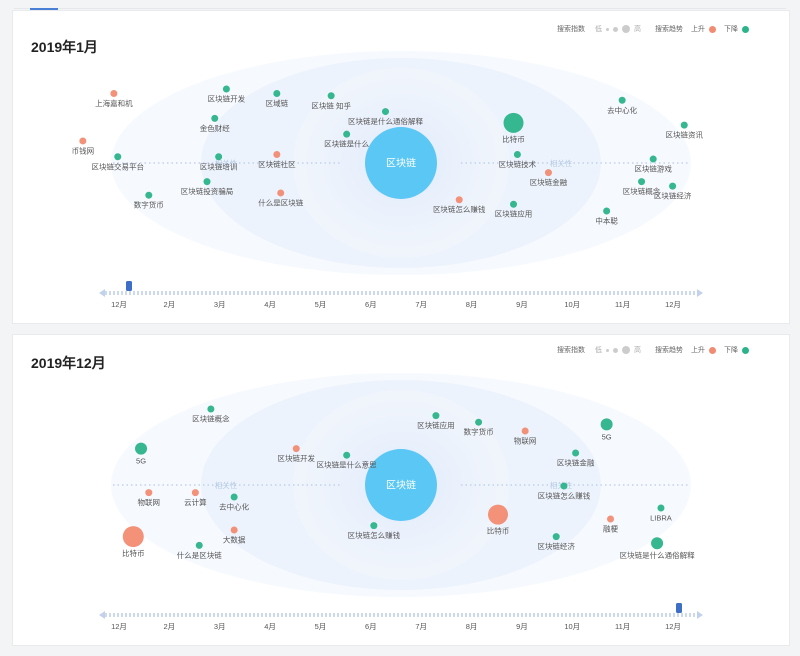  I want to click on keyword-node-label: 去中心化, so click(622, 110).